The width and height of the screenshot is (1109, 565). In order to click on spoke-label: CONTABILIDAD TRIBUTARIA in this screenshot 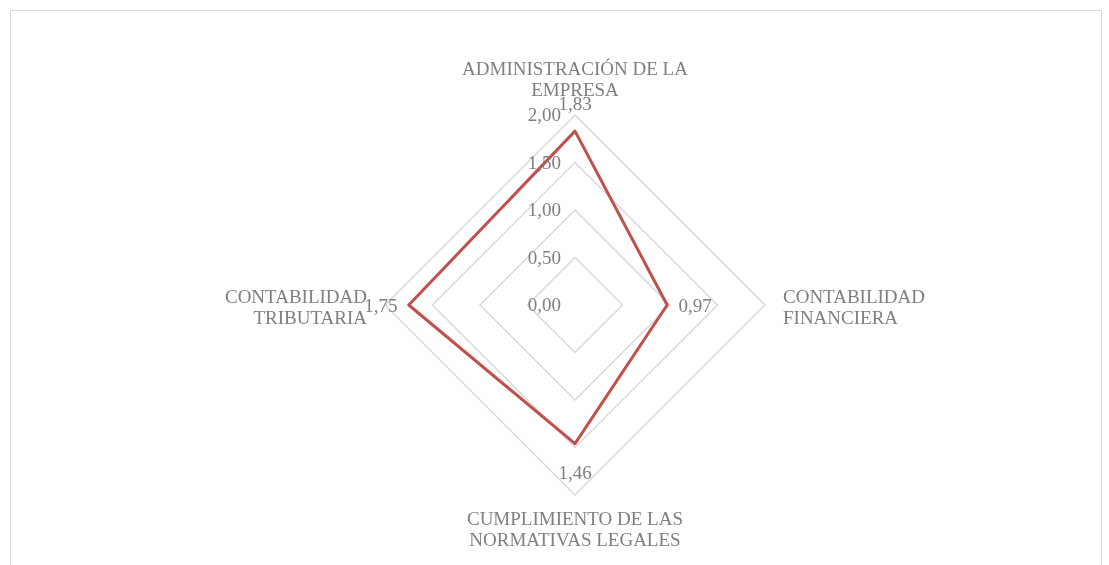, I will do `click(296, 307)`.